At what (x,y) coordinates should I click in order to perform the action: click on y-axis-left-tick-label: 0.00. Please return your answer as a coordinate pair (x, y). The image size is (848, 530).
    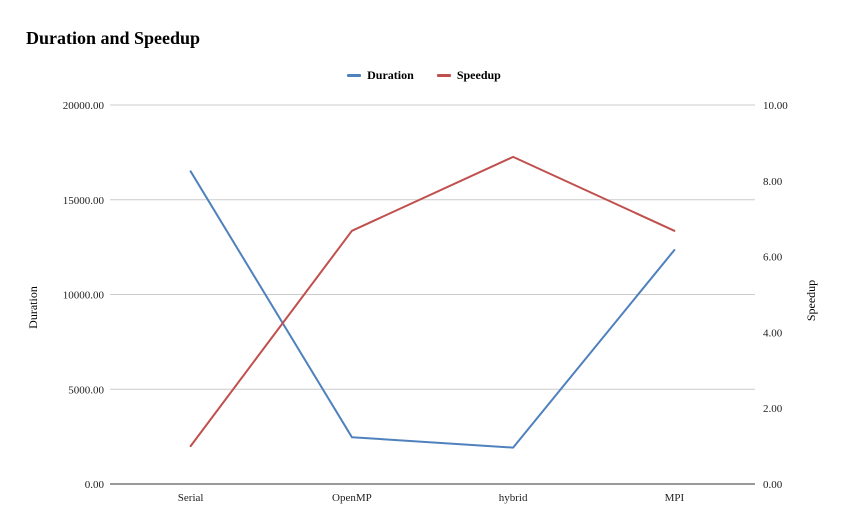
    Looking at the image, I should click on (95, 485).